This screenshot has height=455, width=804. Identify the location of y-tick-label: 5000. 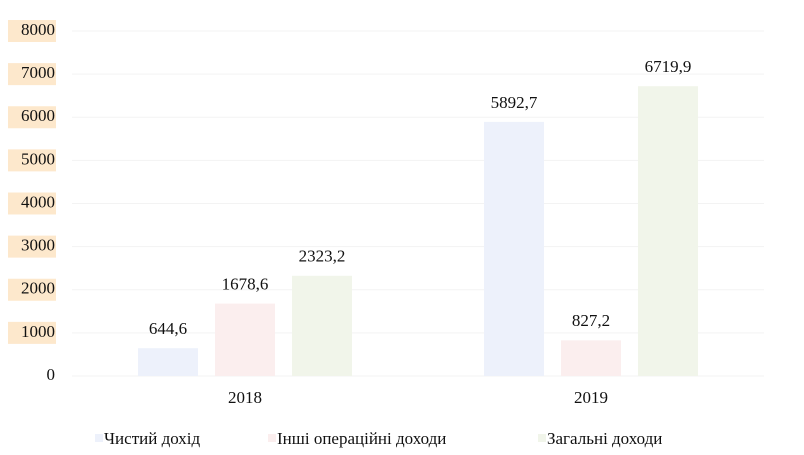
(38, 158).